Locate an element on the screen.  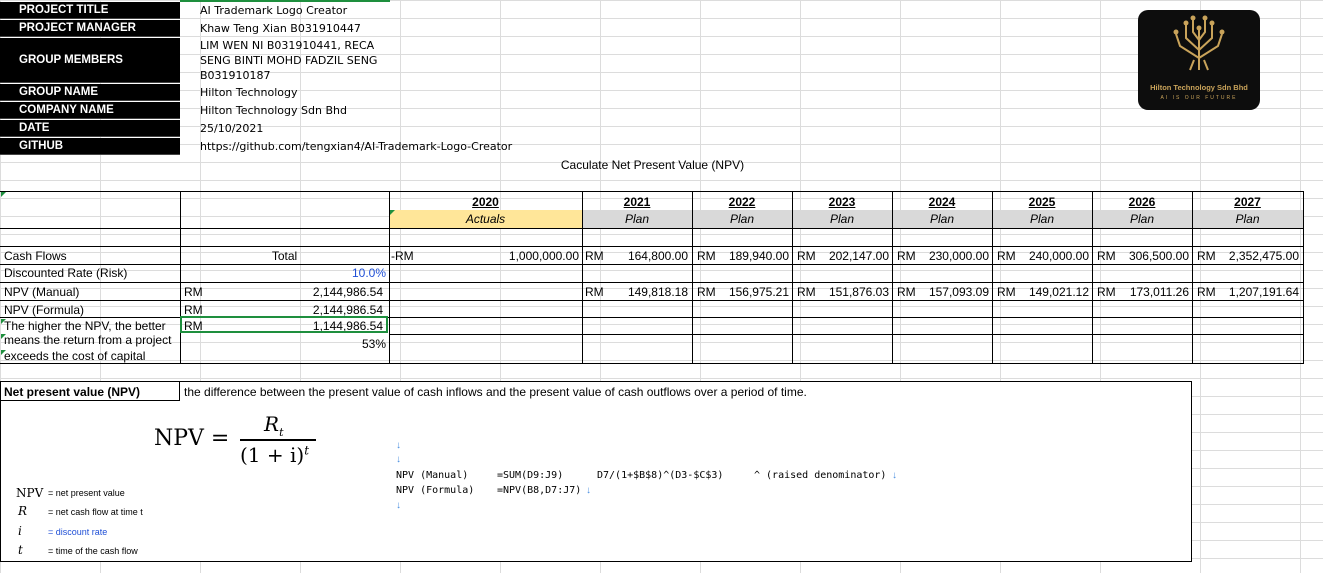
cash-flow-2027-currency: RM is located at coordinates (1206, 256).